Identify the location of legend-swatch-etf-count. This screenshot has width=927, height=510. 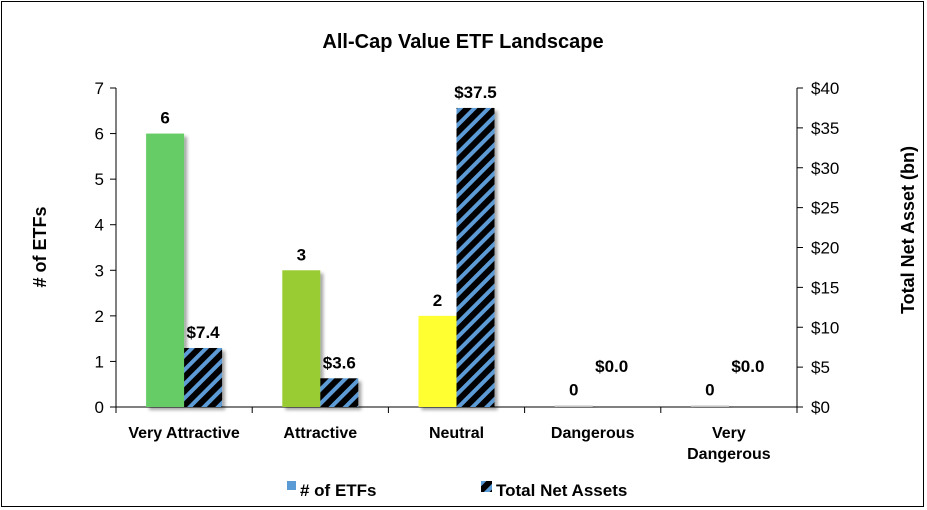
(291, 485).